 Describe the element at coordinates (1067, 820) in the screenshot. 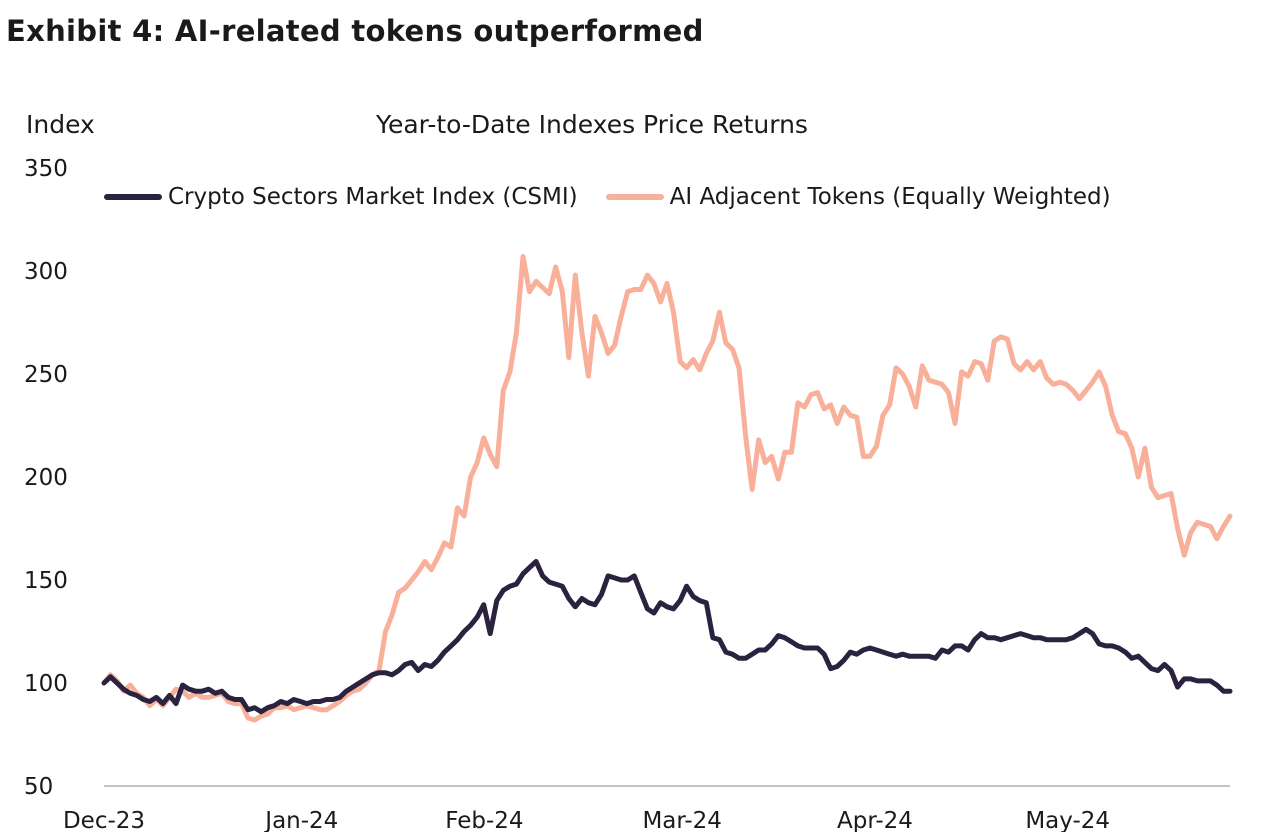

I see `x-tick-label: May-24` at that location.